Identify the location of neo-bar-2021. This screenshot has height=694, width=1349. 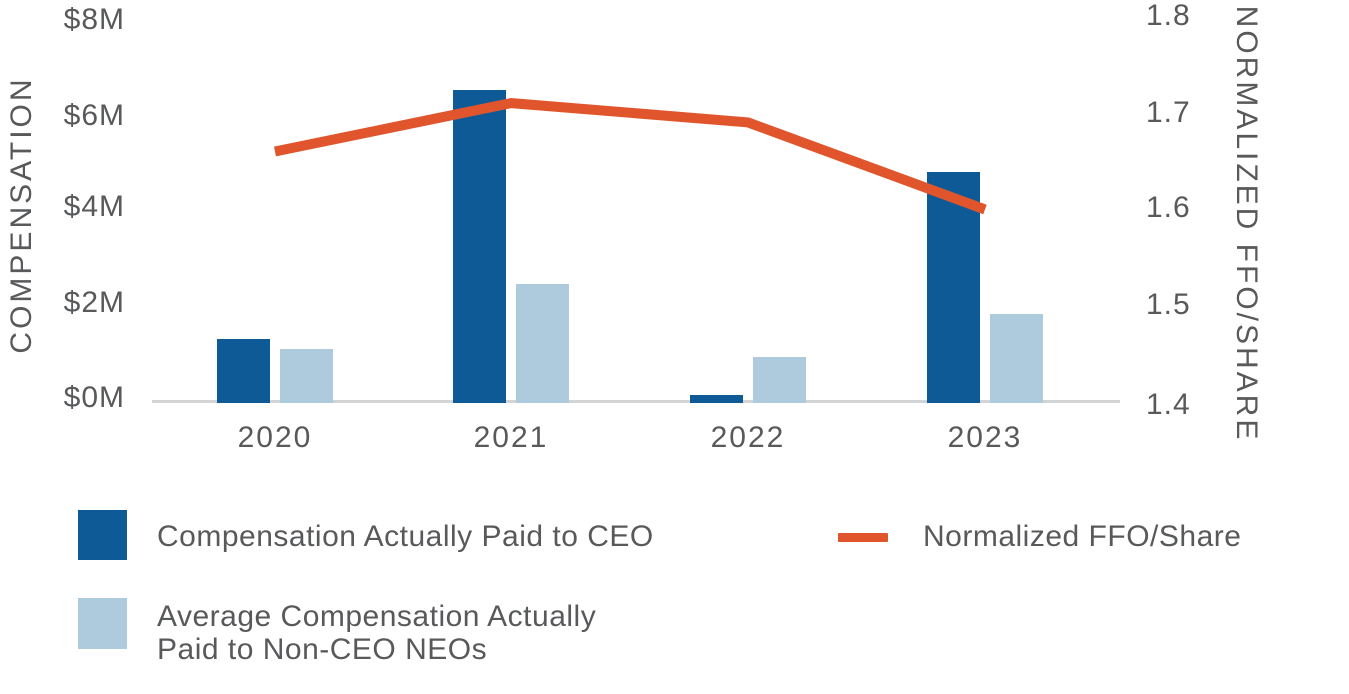
(542, 343).